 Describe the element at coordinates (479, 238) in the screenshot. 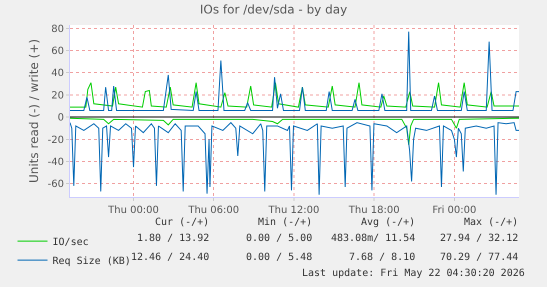

I see `text: 27.94 / 32.12` at that location.